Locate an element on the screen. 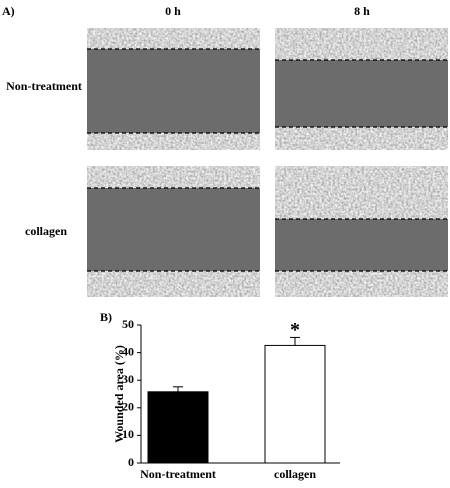  y-tick-label: 30 is located at coordinates (128, 379).